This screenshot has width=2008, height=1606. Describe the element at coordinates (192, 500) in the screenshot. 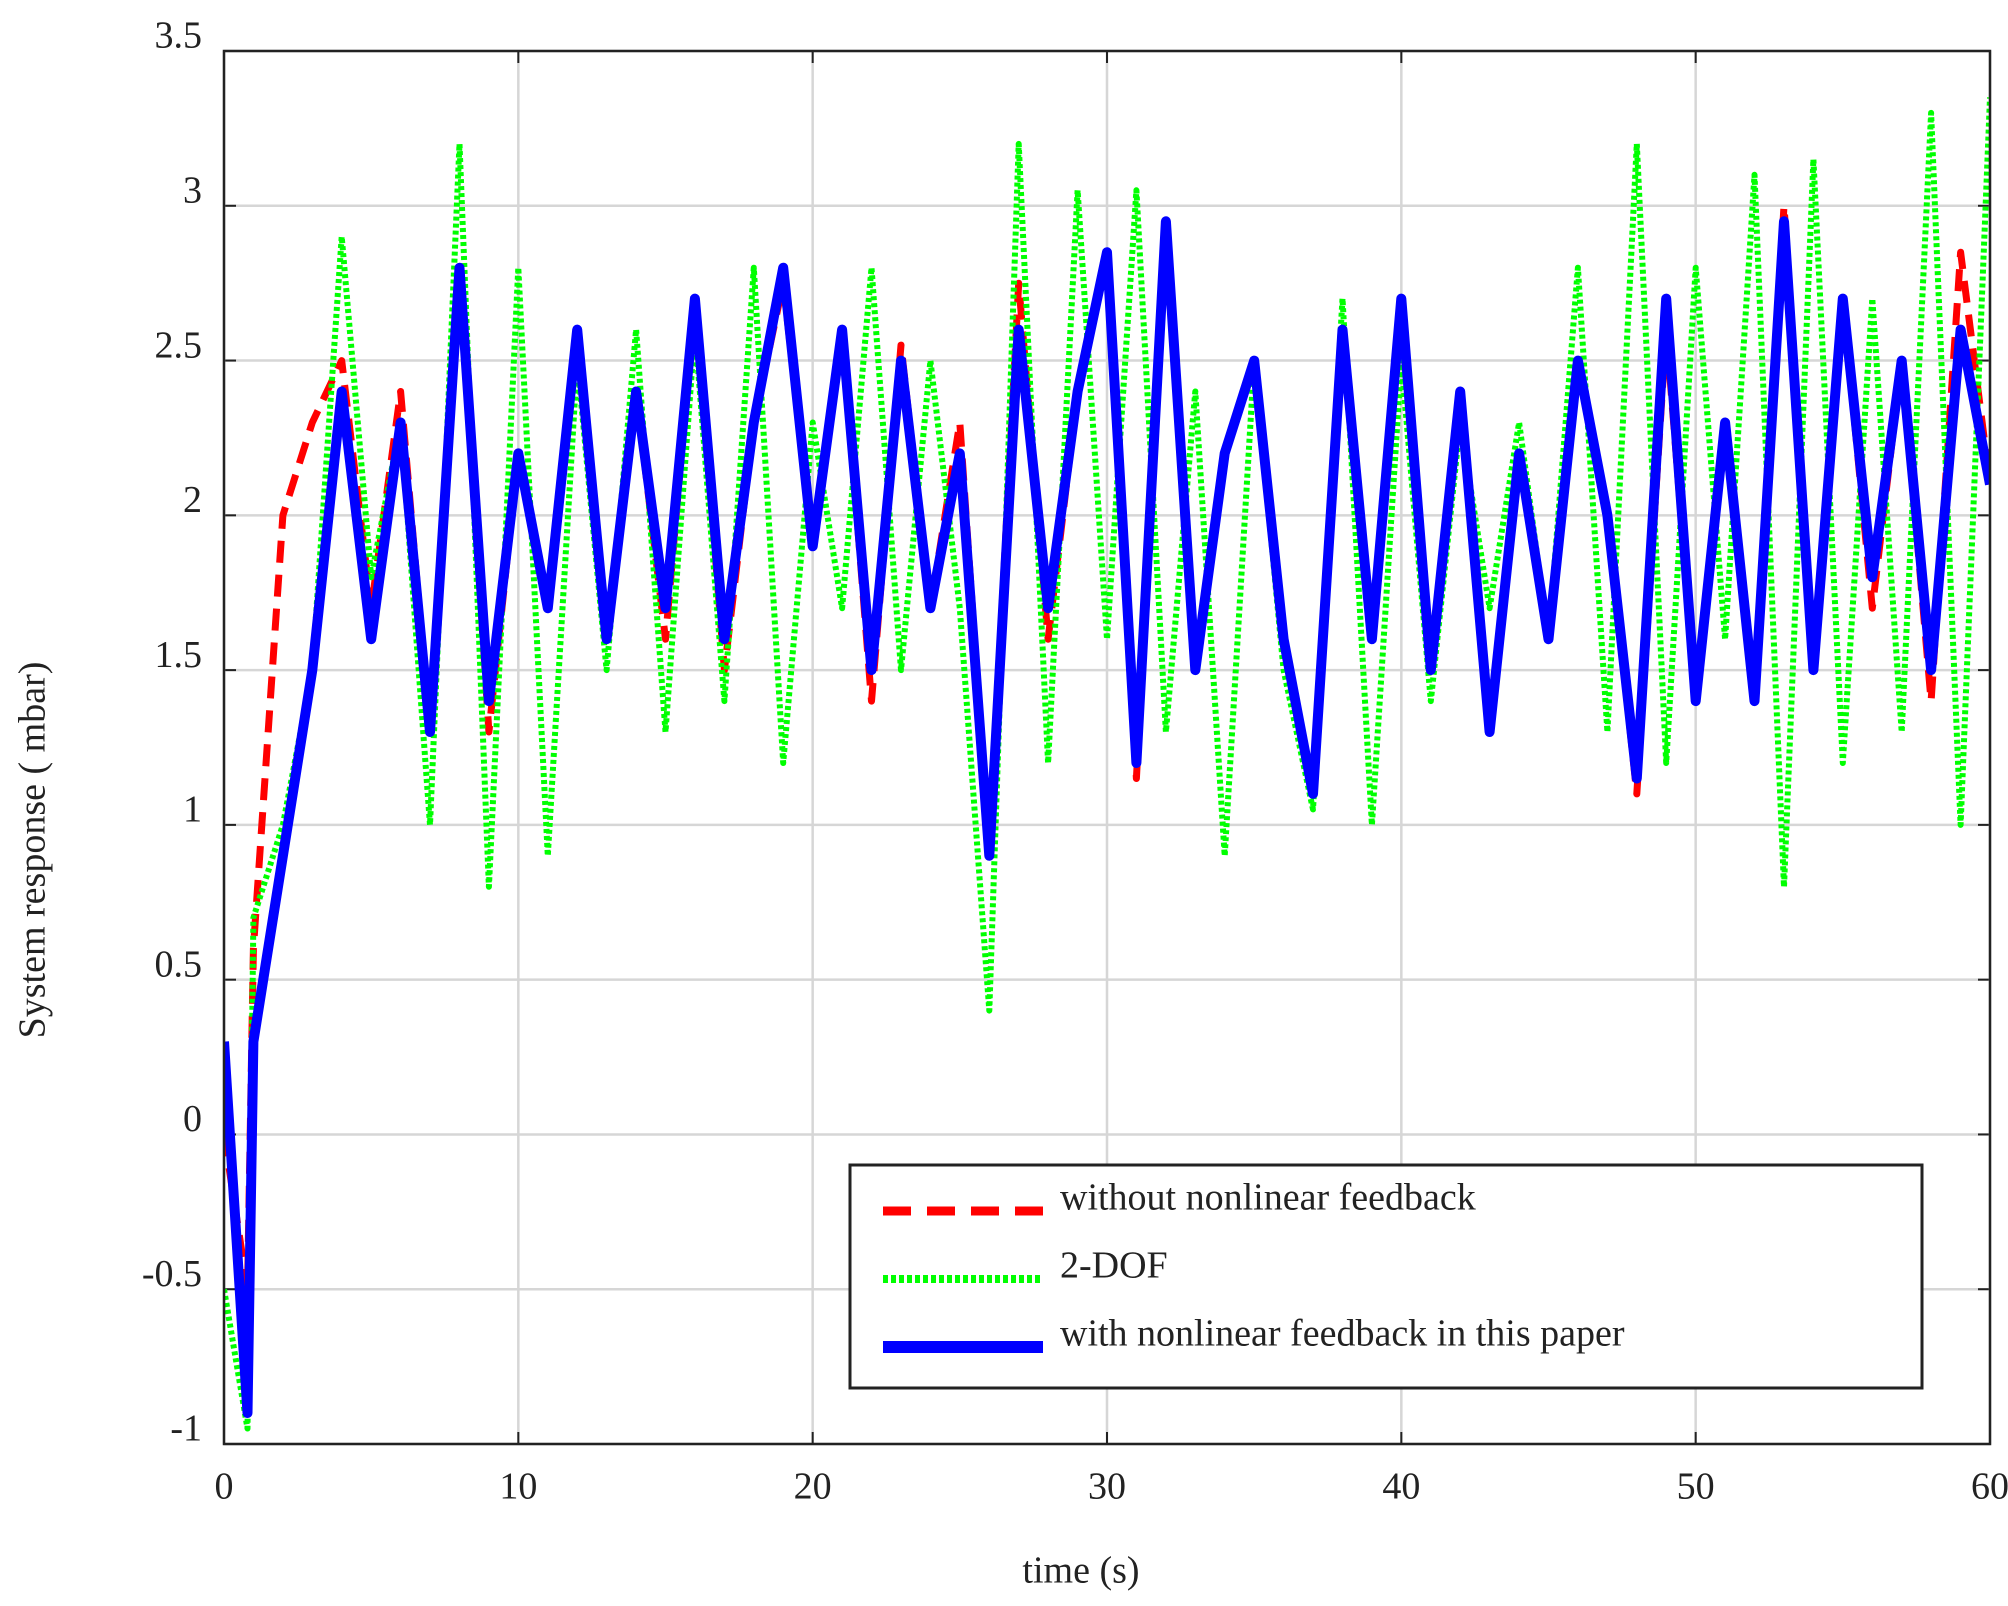

I see `y-tick-label: 2` at that location.